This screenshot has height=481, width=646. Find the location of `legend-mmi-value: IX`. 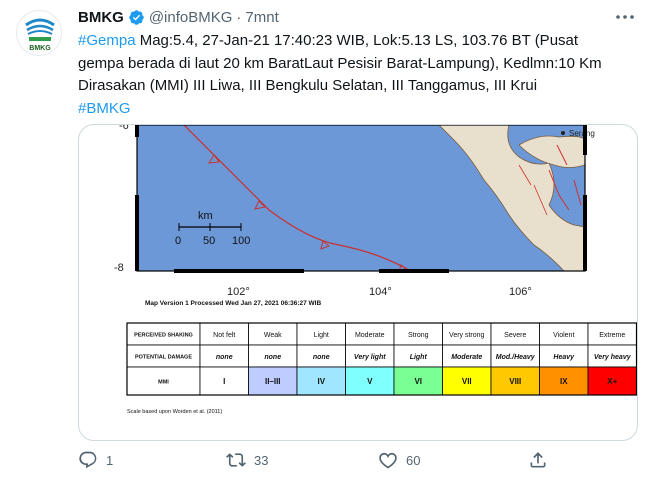

legend-mmi-value: IX is located at coordinates (564, 381).